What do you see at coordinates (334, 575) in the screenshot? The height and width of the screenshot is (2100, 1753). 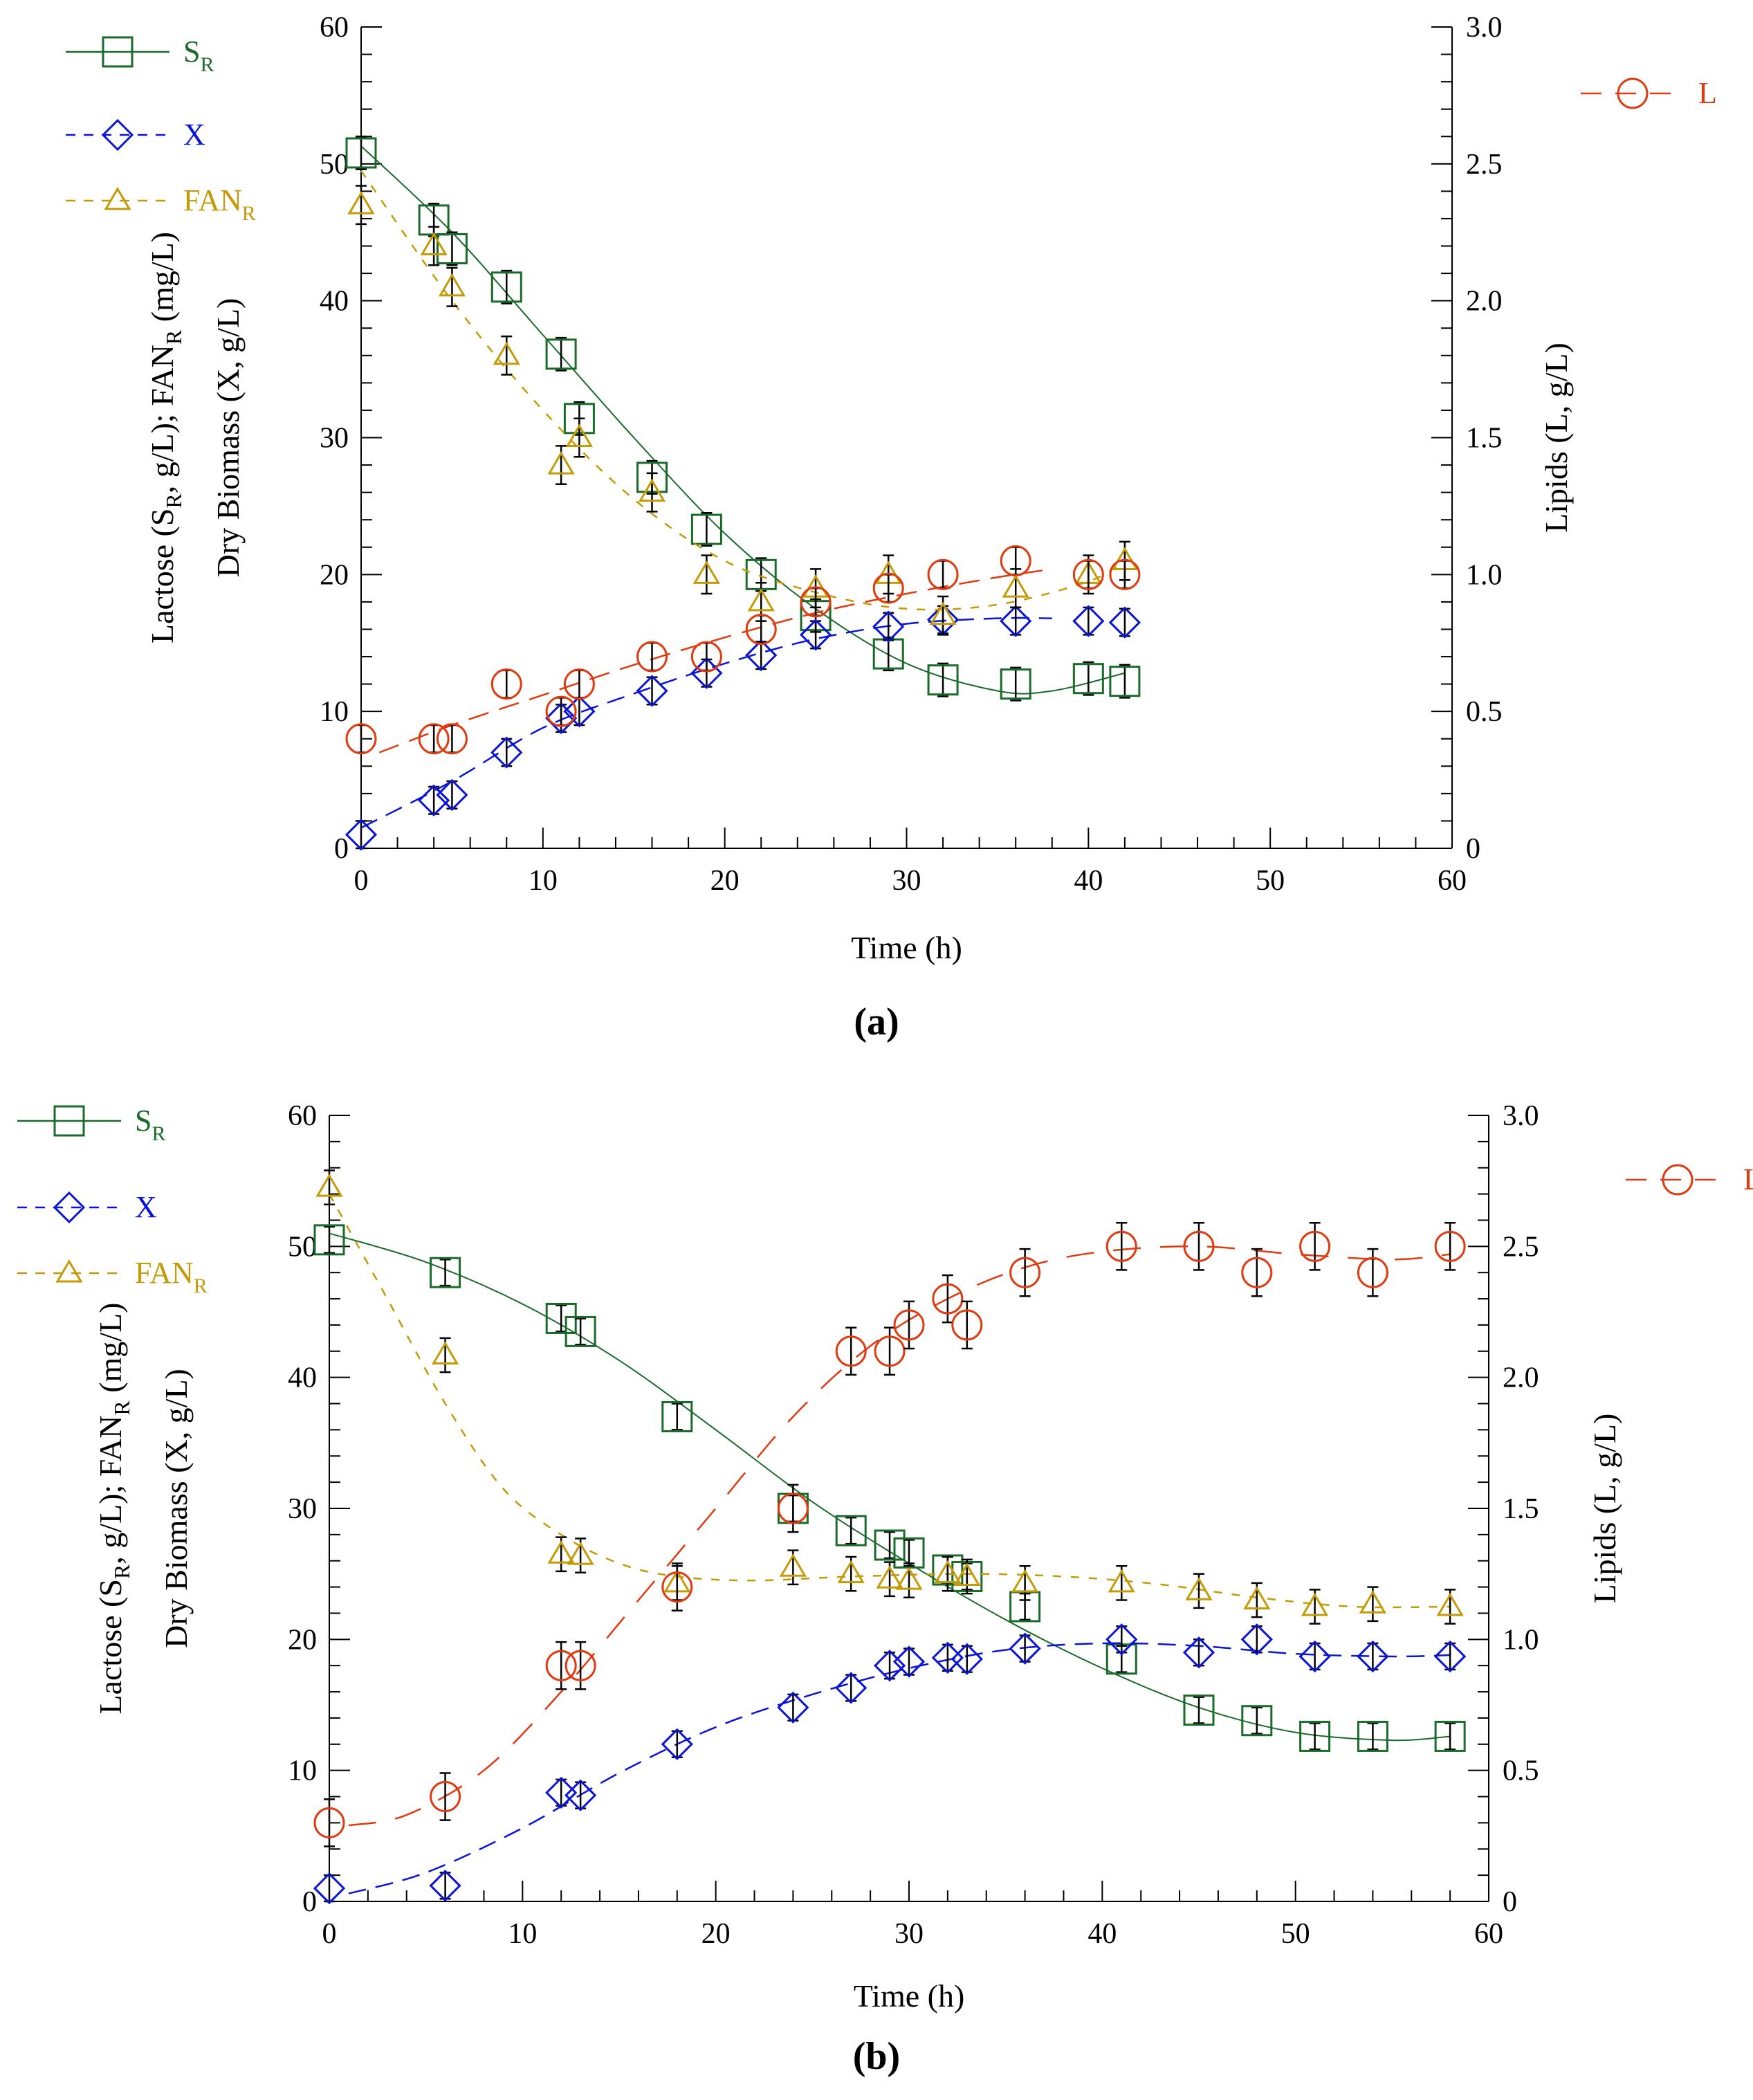 I see `y-tick-label-left: 20` at bounding box center [334, 575].